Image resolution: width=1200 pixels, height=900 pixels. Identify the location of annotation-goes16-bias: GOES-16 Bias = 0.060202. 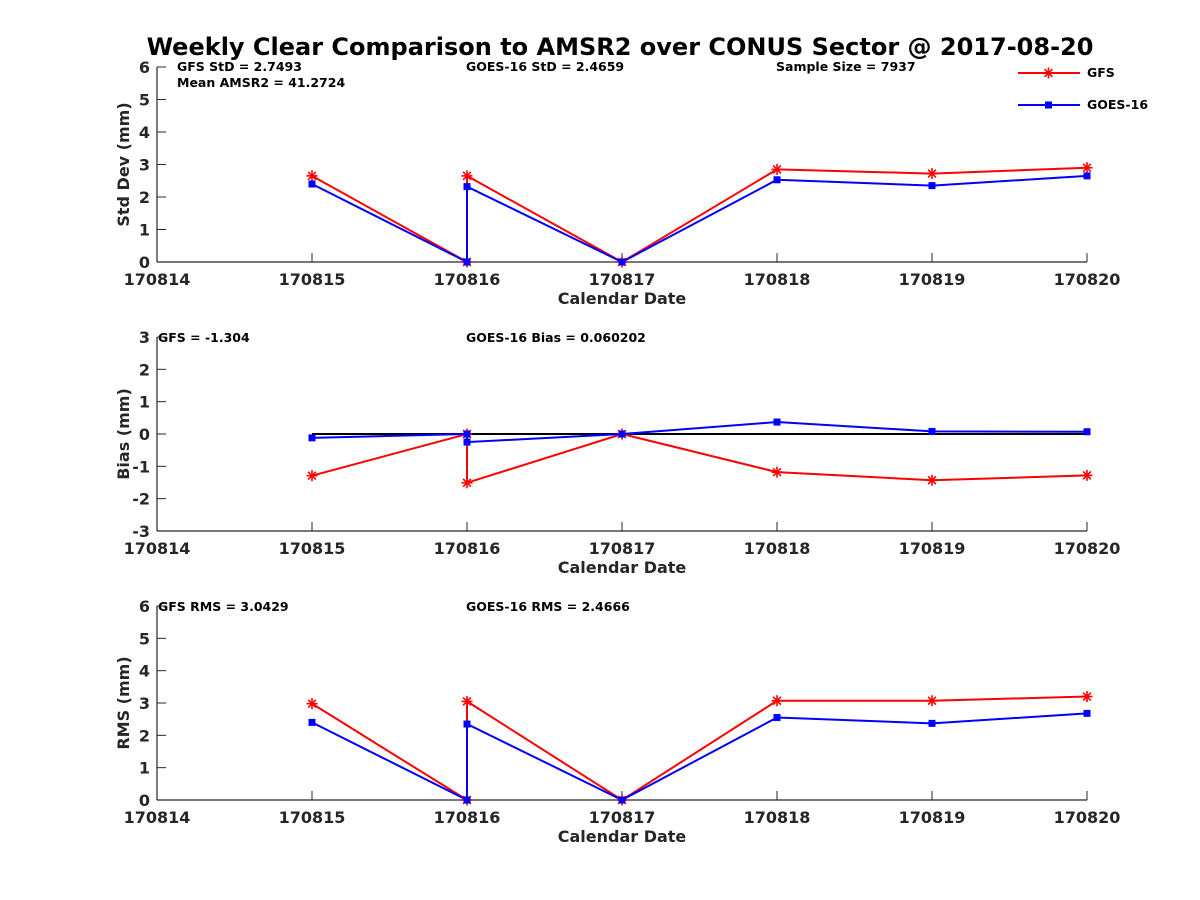
(556, 337).